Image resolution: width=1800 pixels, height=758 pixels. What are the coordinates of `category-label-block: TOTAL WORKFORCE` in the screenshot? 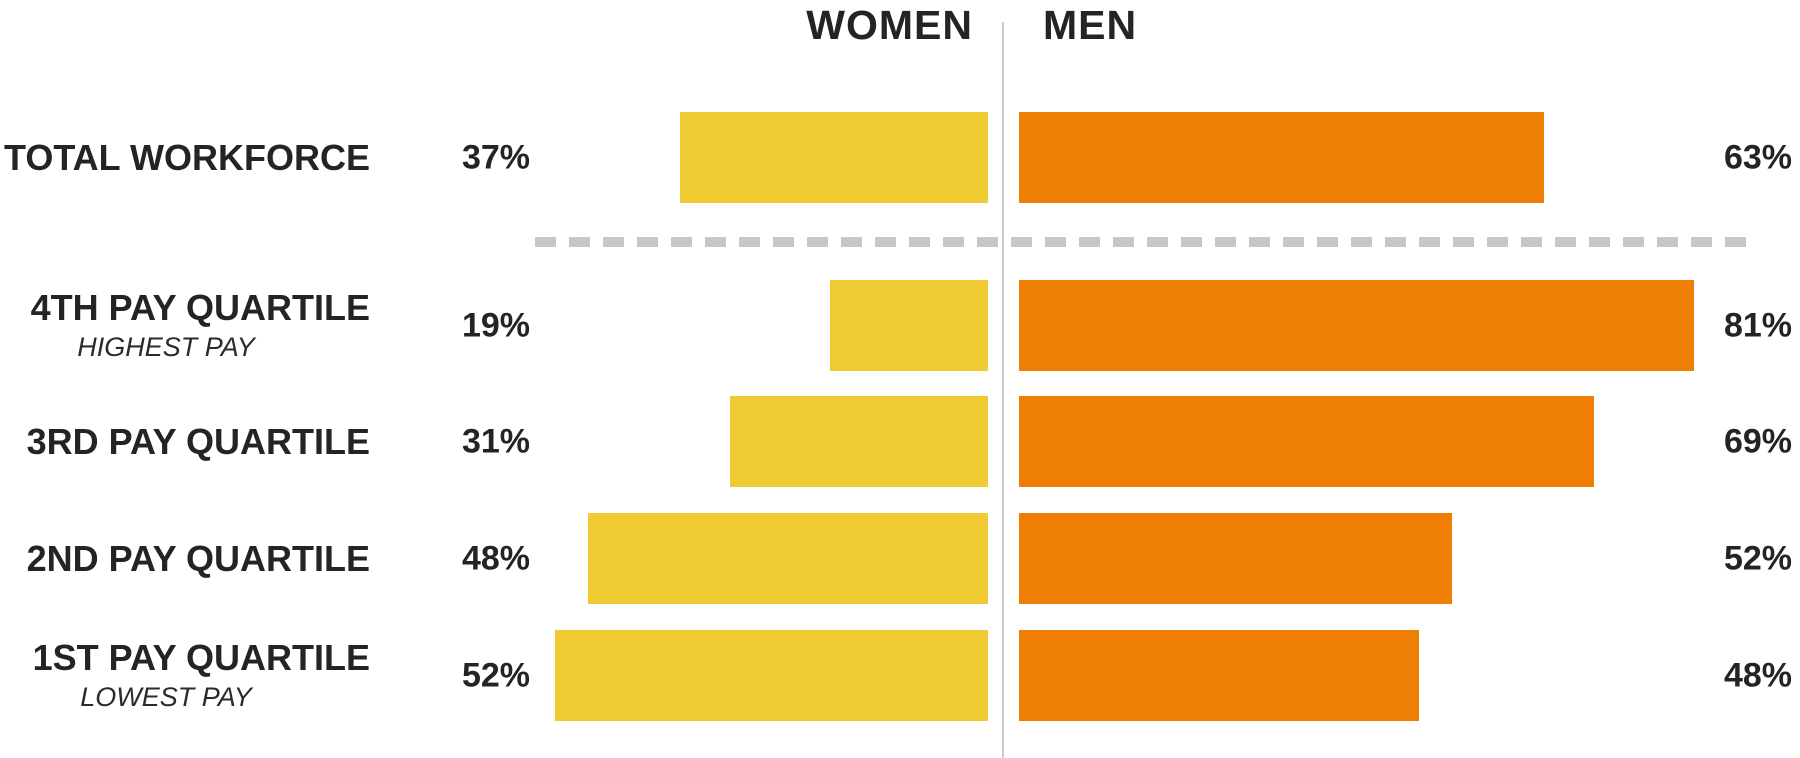 It's located at (185, 158).